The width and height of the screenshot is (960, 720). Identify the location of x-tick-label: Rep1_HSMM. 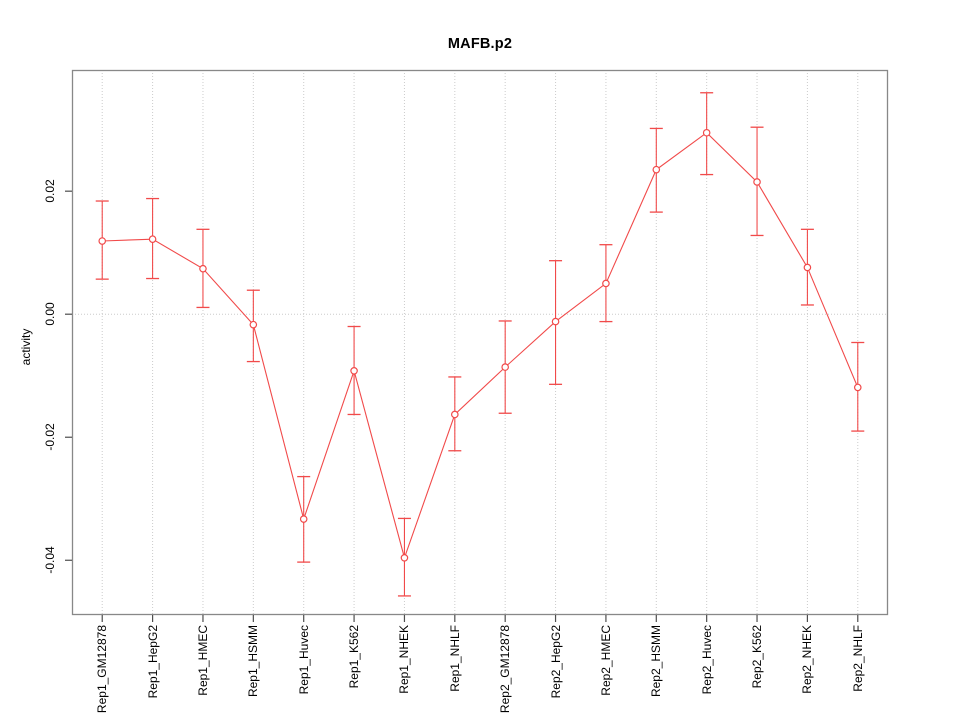
(253, 661).